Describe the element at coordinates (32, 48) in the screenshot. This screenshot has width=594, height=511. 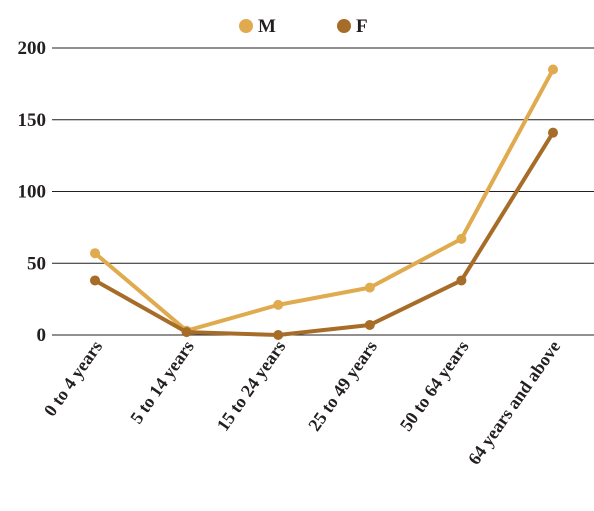
I see `y-tick-label-200: 200` at that location.